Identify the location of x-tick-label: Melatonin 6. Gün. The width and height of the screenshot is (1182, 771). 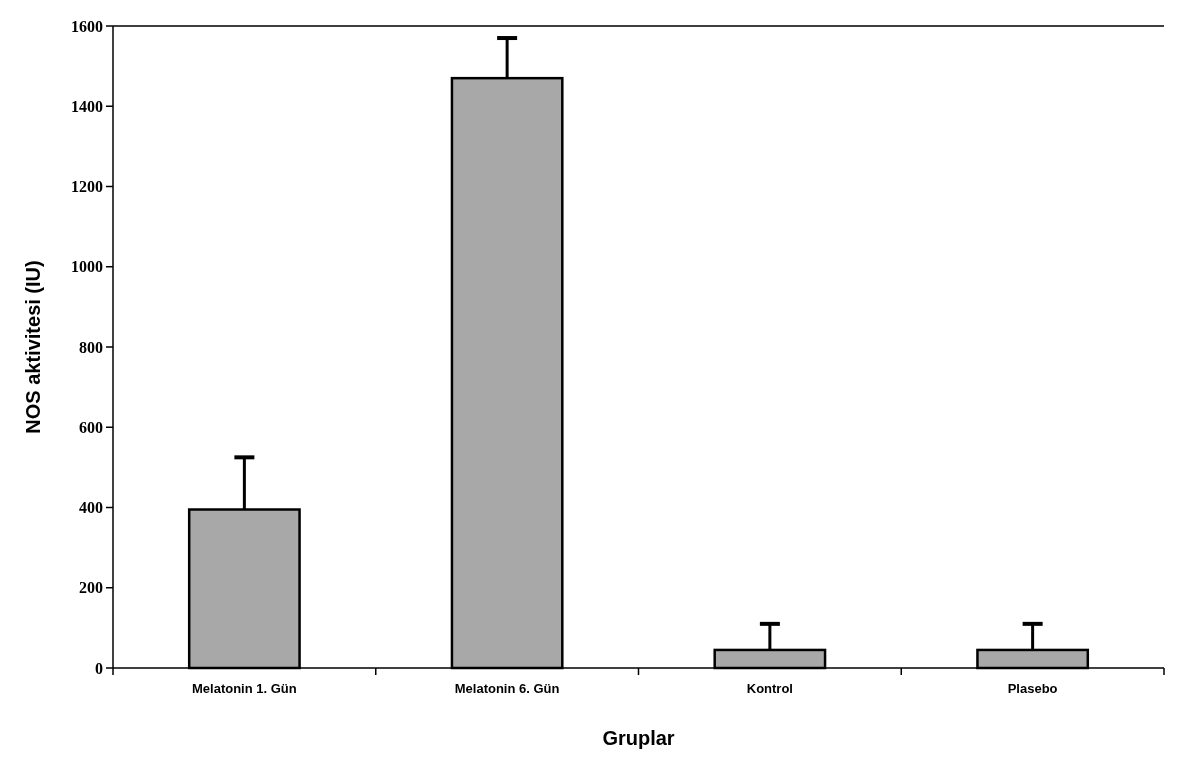
(507, 688).